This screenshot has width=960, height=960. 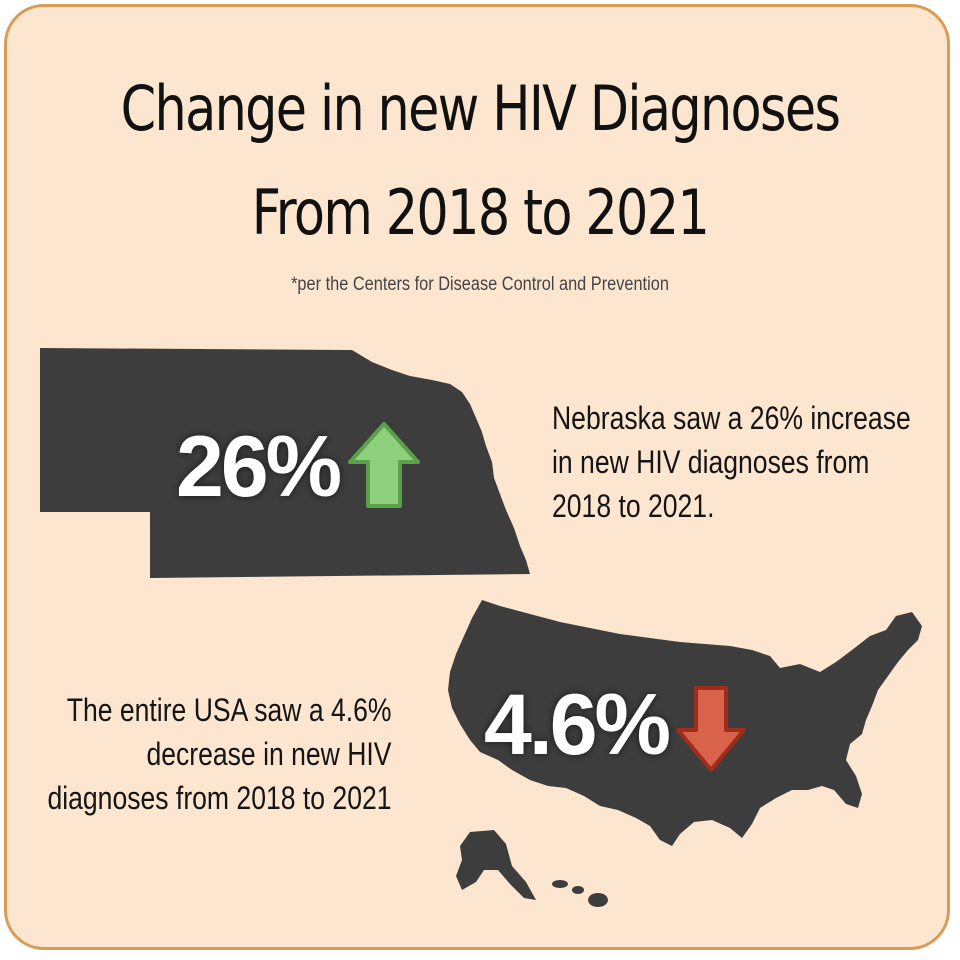 I want to click on usa-description-line: diagnoses from 2018 to 2021, so click(x=219, y=798).